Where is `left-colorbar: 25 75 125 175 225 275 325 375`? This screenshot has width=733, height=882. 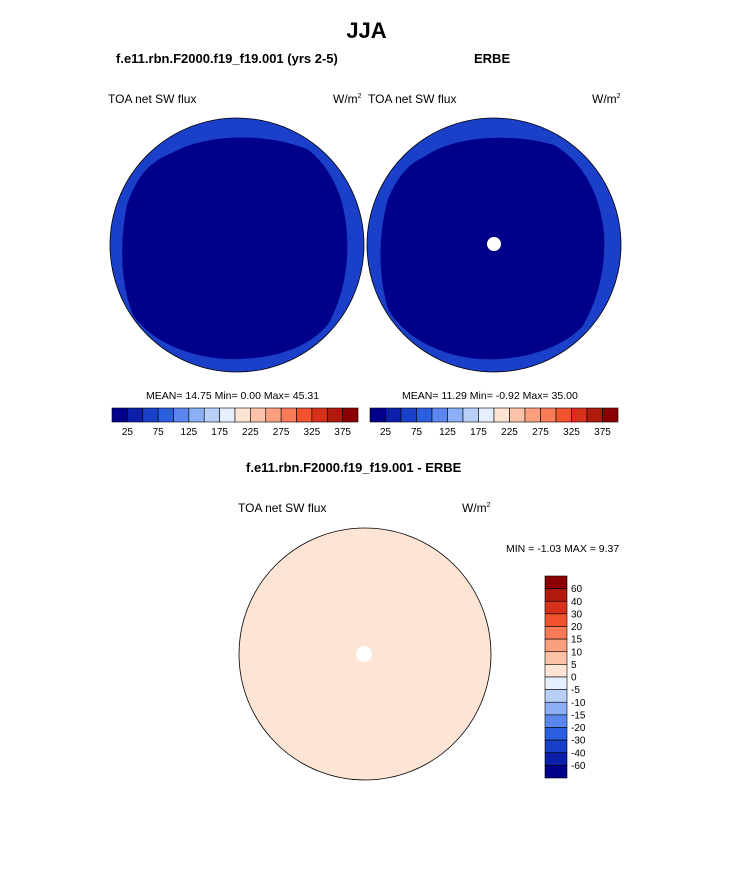 left-colorbar: 25 75 125 175 225 275 325 375 is located at coordinates (235, 422).